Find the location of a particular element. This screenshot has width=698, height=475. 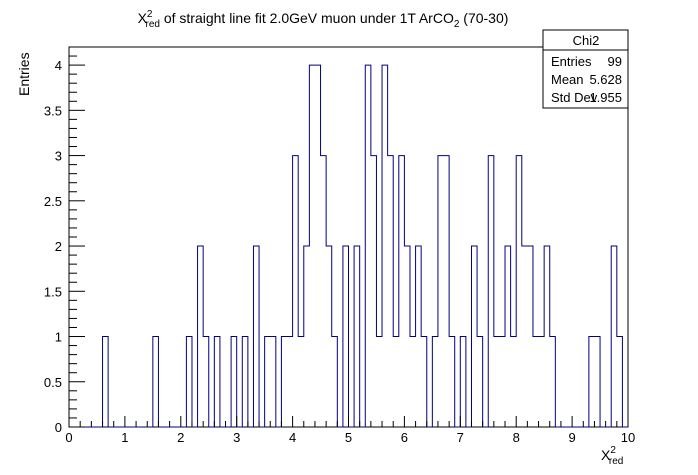

y-axis-tick-labels: 0 0.5 1 1.5 2 2.5 3 3.5 4 is located at coordinates (53, 246).